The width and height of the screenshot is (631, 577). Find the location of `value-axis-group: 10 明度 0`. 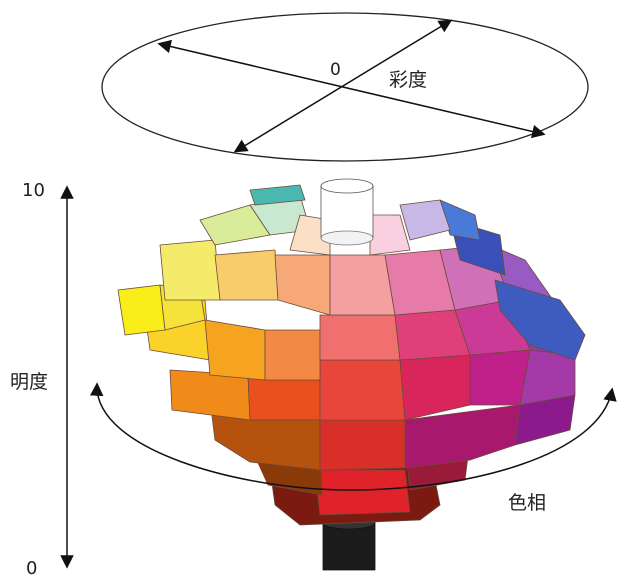

value-axis-group: 10 明度 0 is located at coordinates (42, 378).